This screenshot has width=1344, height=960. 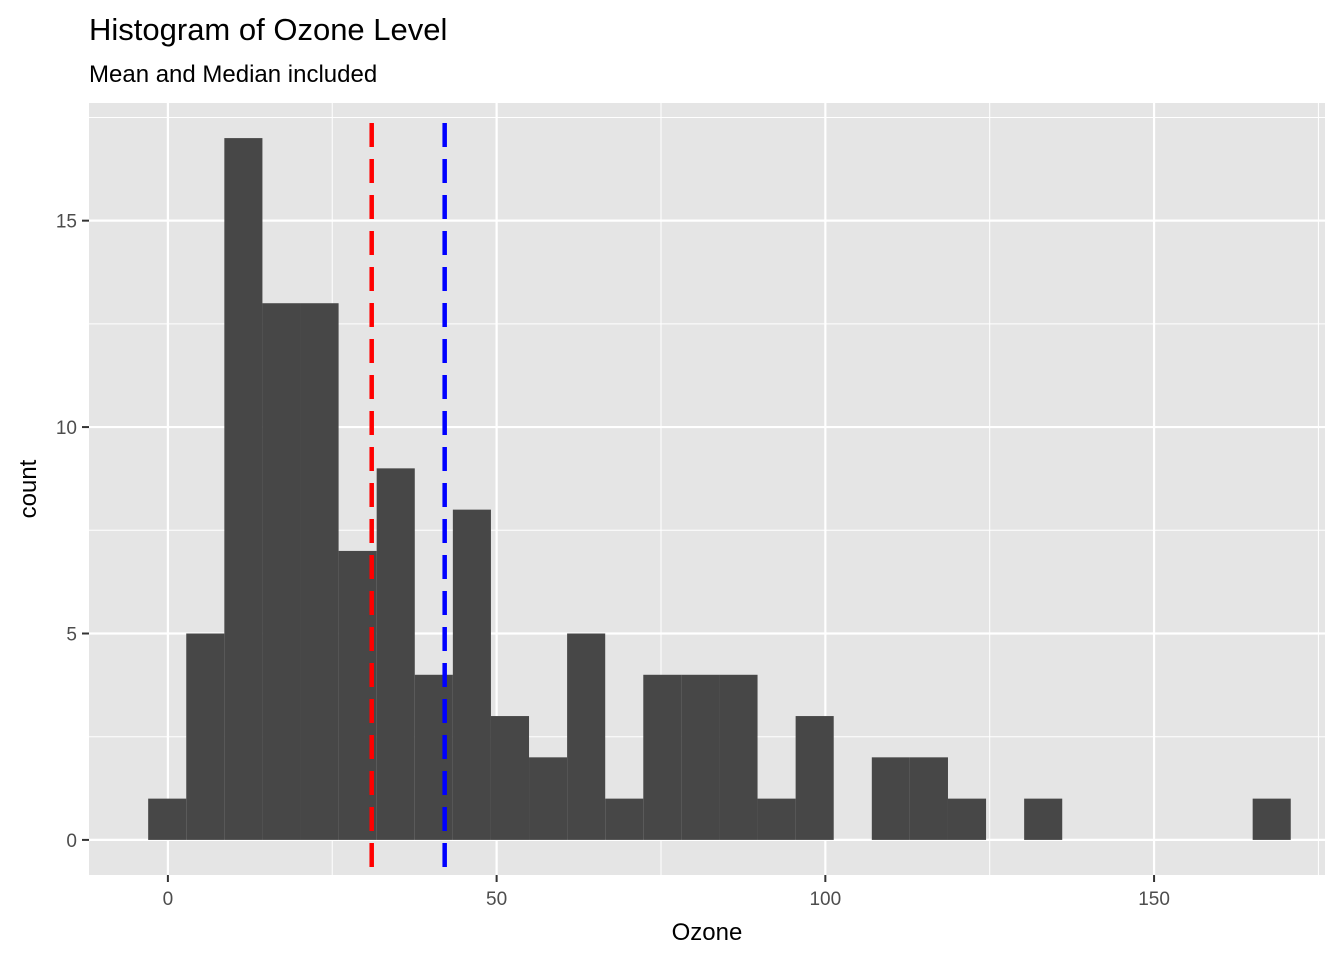 What do you see at coordinates (496, 899) in the screenshot?
I see `x-tick-label: 50` at bounding box center [496, 899].